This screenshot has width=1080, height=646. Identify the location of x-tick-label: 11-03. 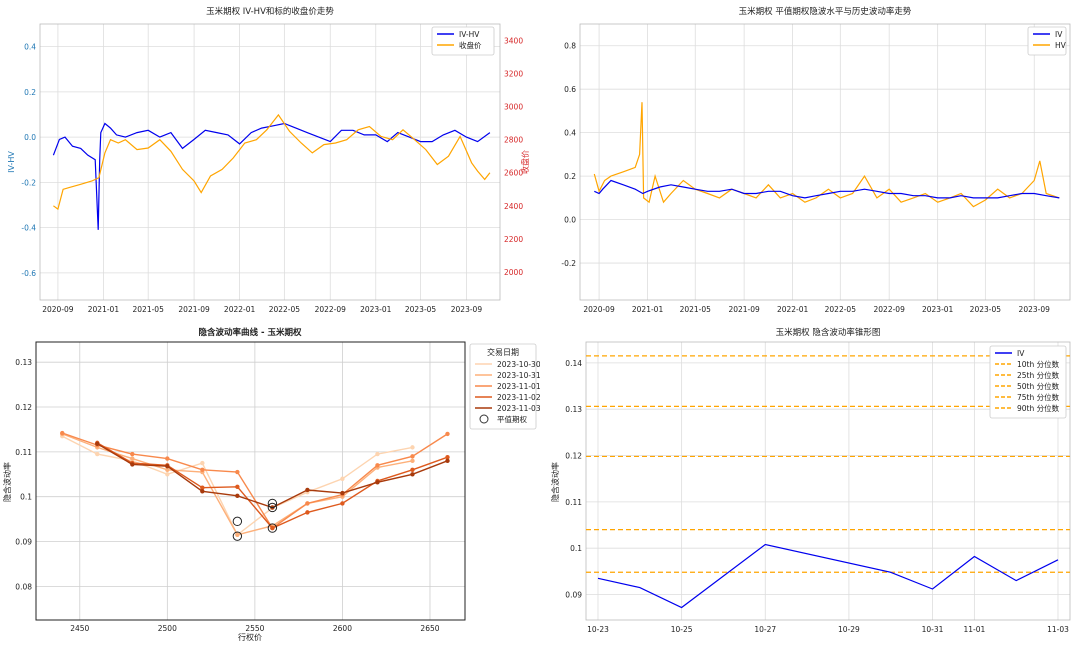
(1058, 629).